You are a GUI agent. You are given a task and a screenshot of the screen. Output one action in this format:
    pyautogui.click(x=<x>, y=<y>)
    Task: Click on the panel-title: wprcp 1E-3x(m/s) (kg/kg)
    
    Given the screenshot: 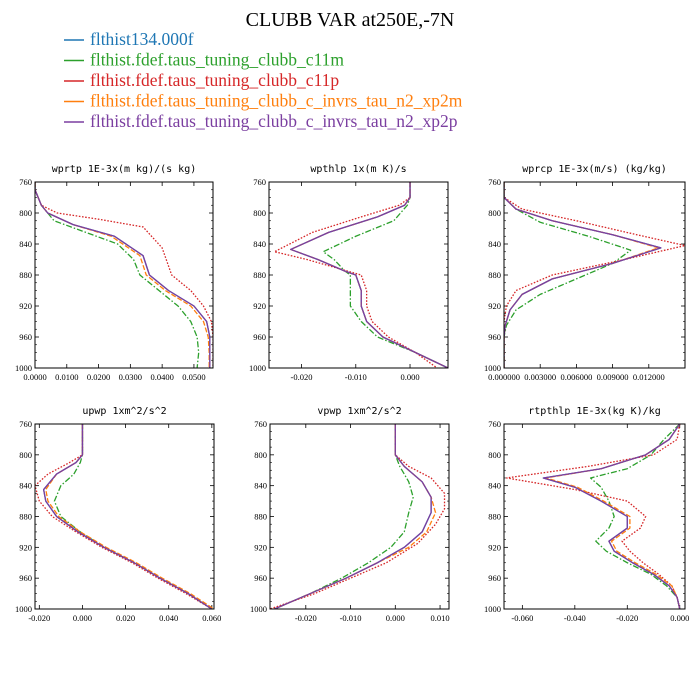 What is the action you would take?
    pyautogui.click(x=594, y=169)
    